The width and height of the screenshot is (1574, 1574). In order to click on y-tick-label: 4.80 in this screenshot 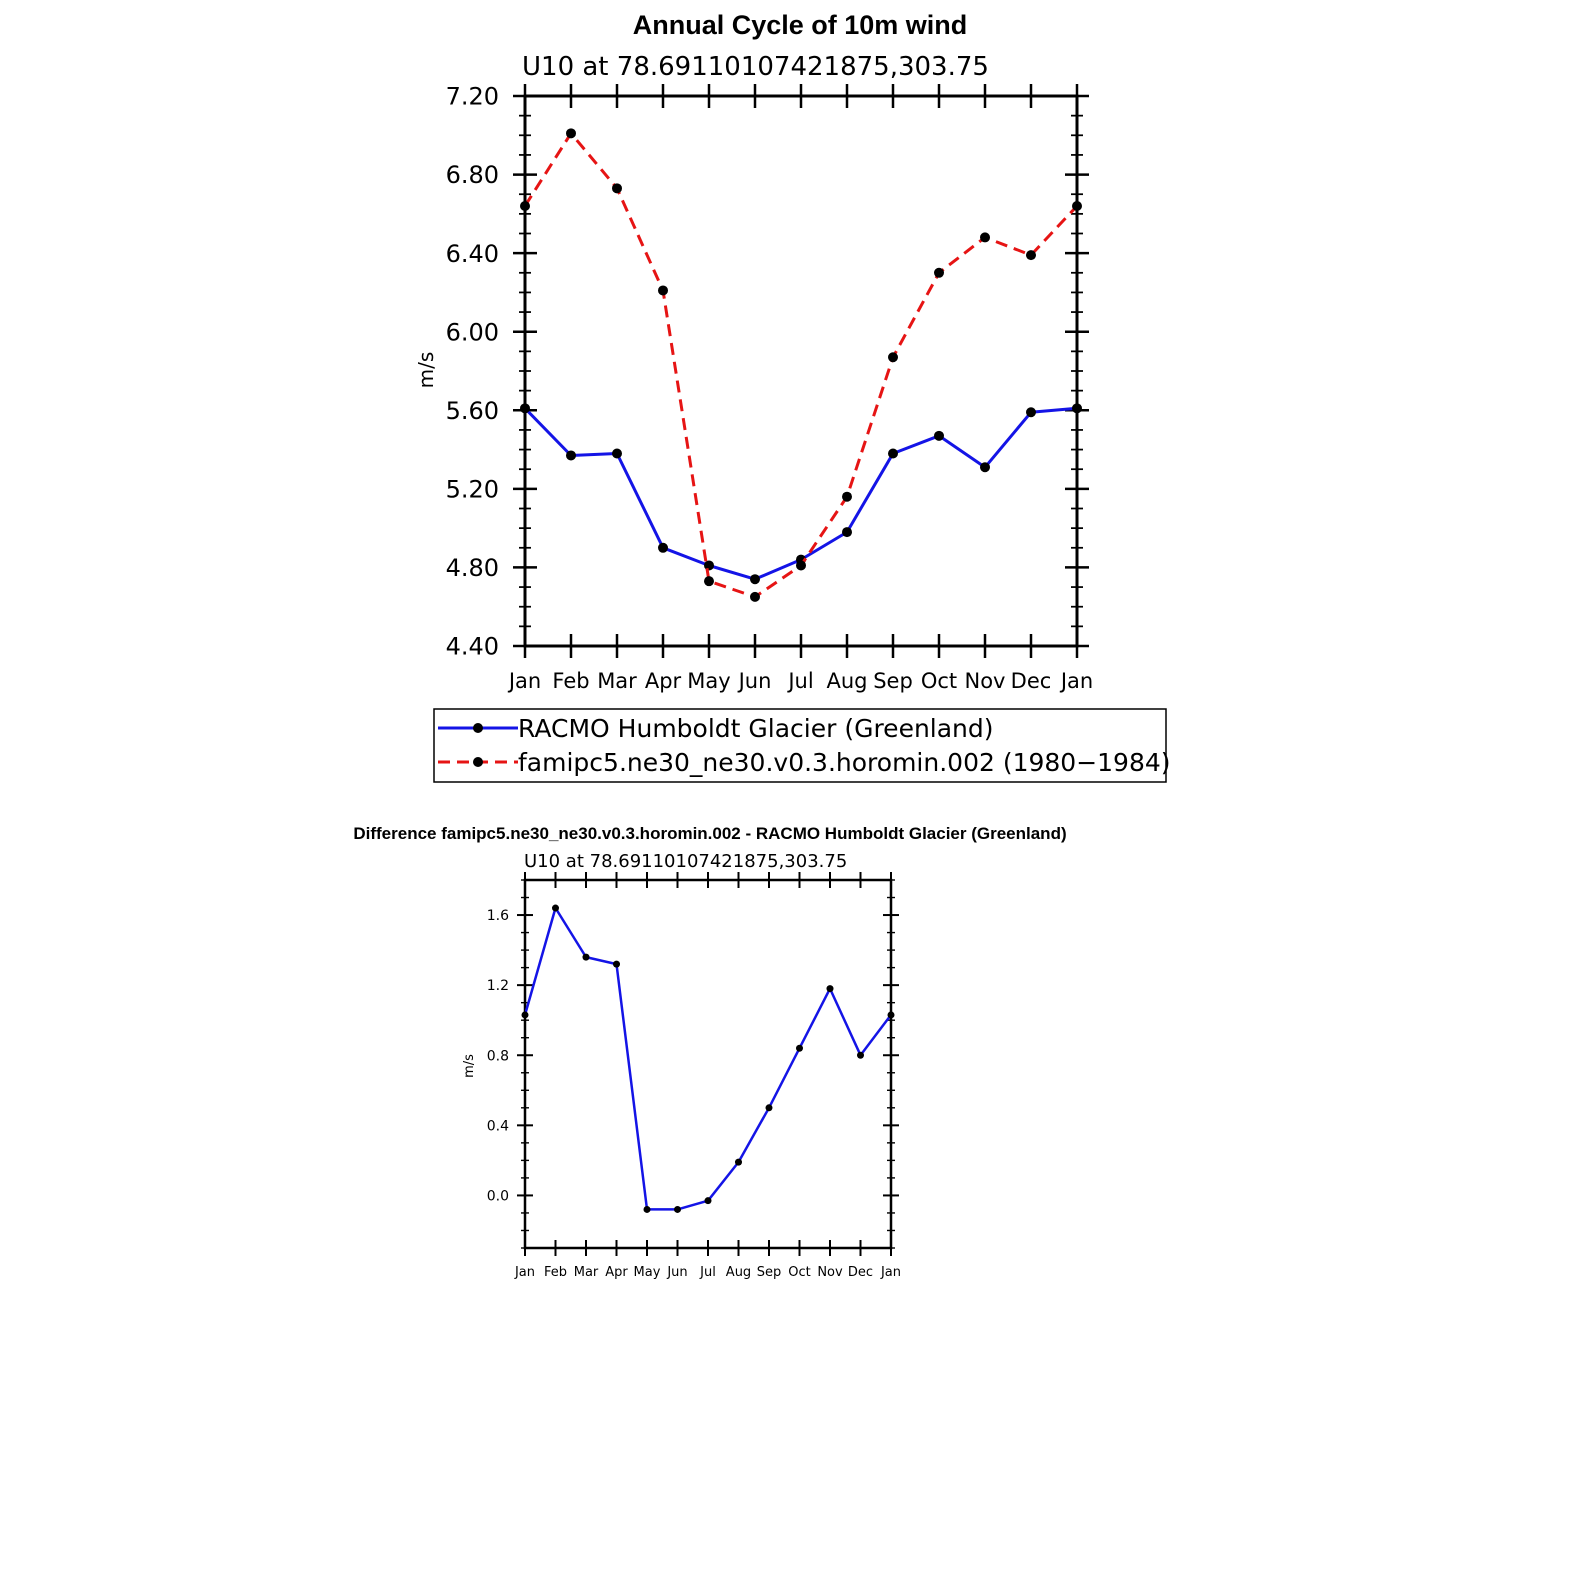, I will do `click(472, 568)`.